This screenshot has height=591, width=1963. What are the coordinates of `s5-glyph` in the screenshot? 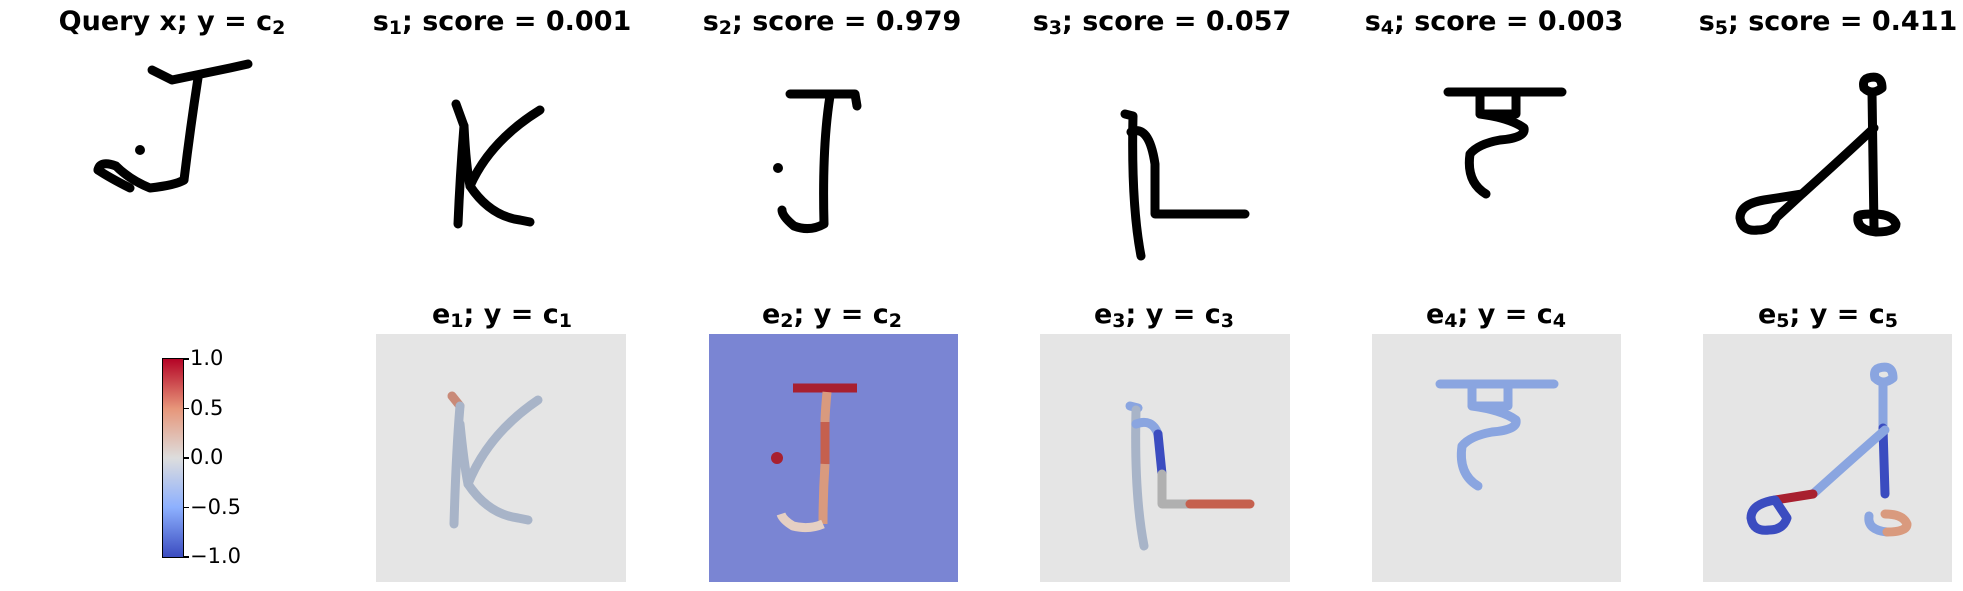 It's located at (1818, 154).